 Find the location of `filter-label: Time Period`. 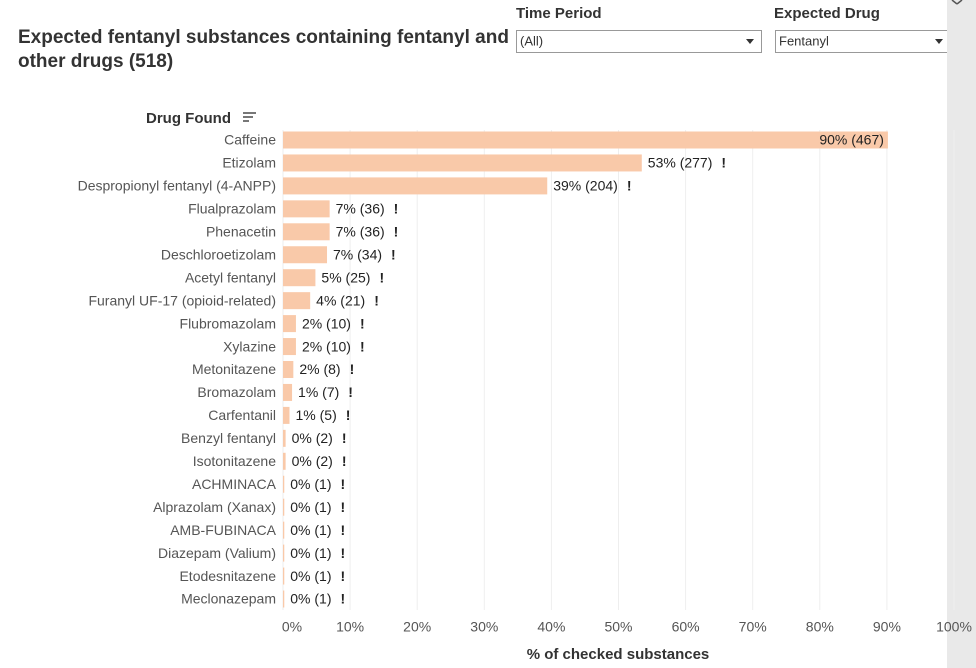

filter-label: Time Period is located at coordinates (559, 13).